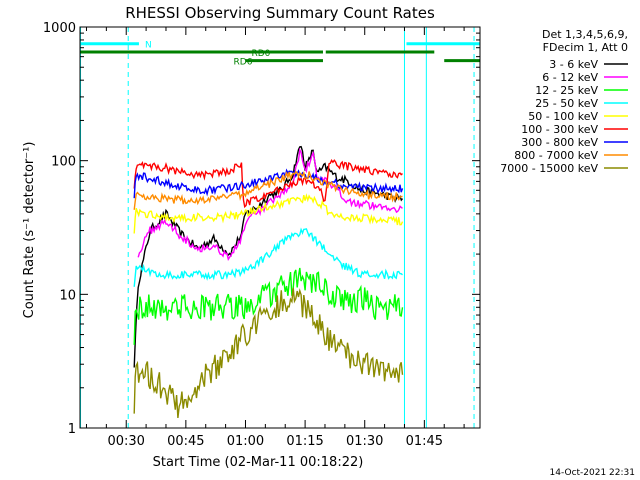 Image resolution: width=640 pixels, height=480 pixels. What do you see at coordinates (125, 441) in the screenshot?
I see `x-tick-label-0: 00:30` at bounding box center [125, 441].